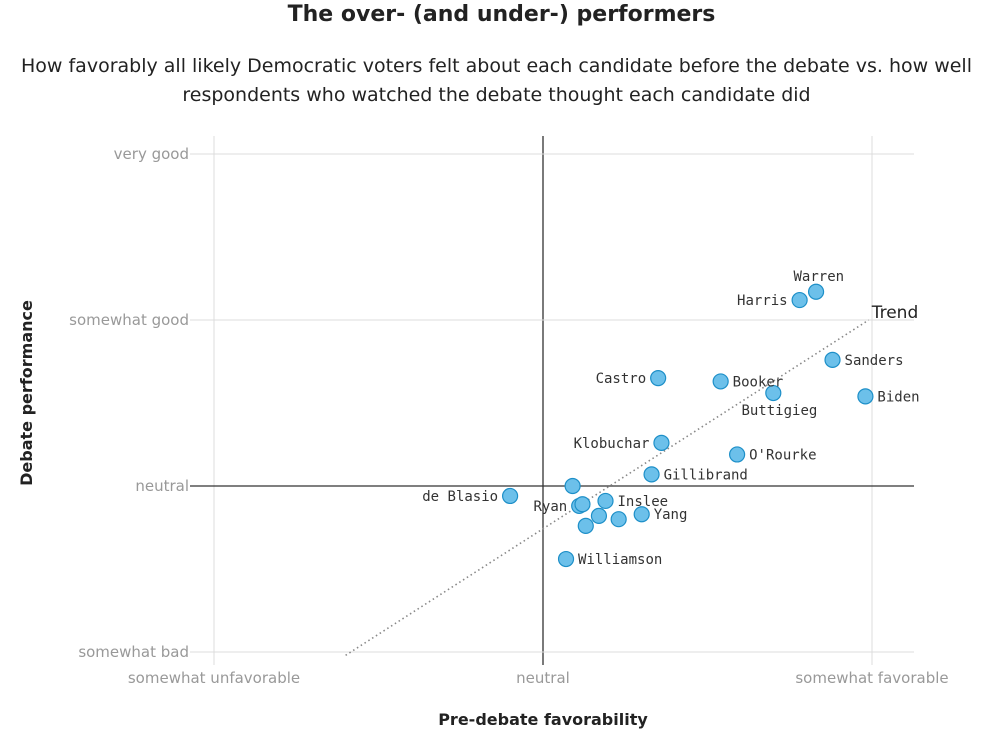  Describe the element at coordinates (782, 455) in the screenshot. I see `point-label: O'Rourke` at that location.